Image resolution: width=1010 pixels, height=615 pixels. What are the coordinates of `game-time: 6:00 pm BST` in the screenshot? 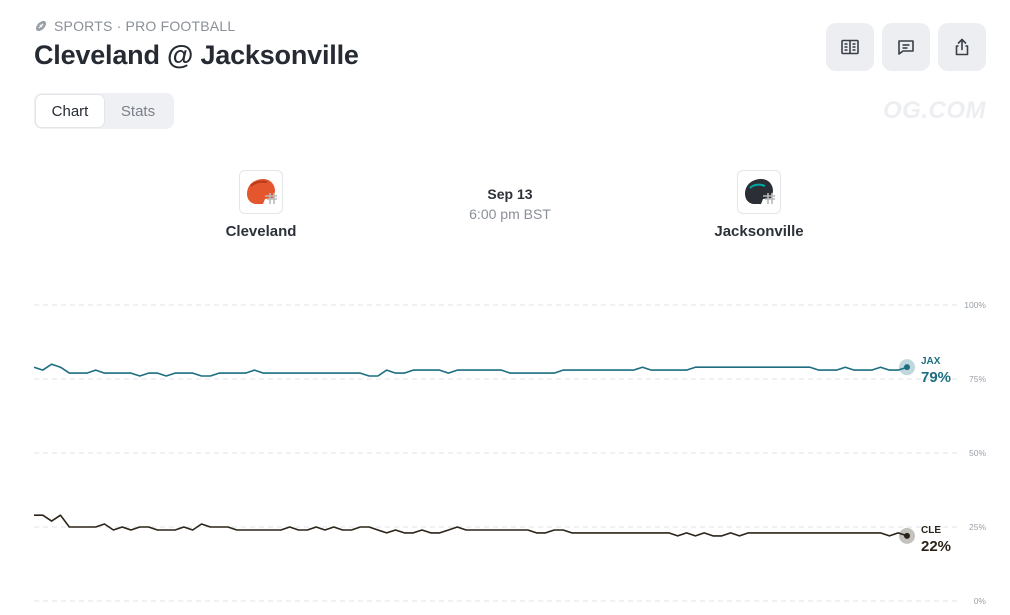 It's located at (510, 214).